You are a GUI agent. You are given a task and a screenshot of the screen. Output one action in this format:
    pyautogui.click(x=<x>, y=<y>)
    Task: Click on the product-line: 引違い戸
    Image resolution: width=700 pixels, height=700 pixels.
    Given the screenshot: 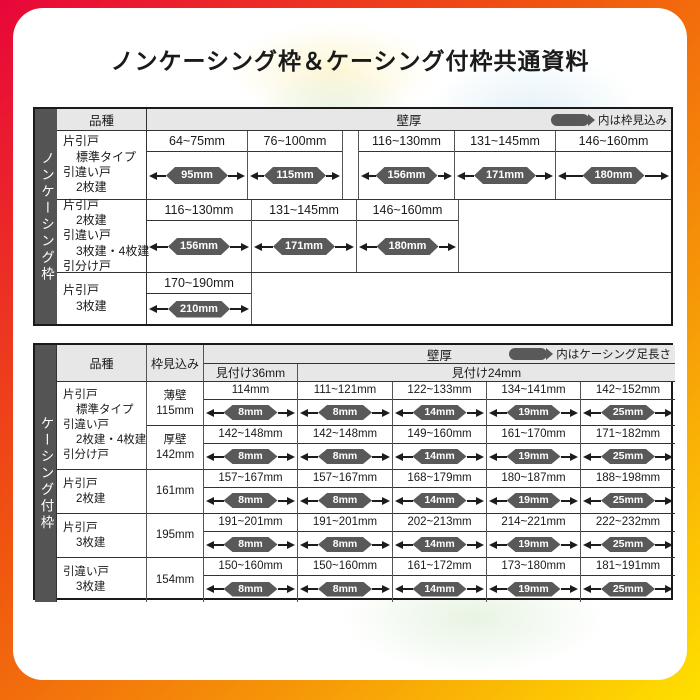 What is the action you would take?
    pyautogui.click(x=87, y=235)
    